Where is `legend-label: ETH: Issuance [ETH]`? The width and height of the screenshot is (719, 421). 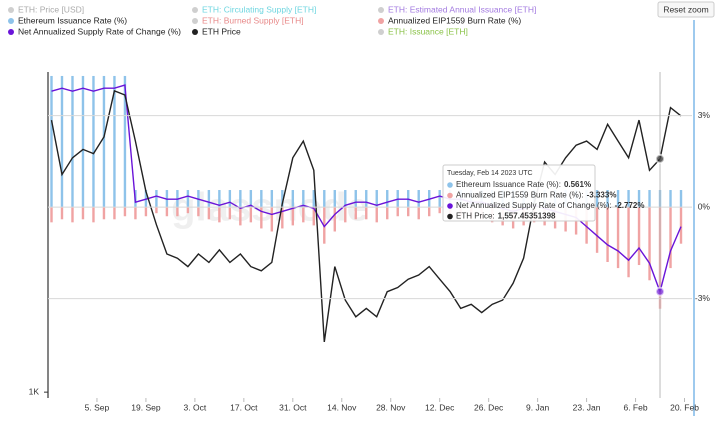
legend-label: ETH: Issuance [ETH] is located at coordinates (428, 31).